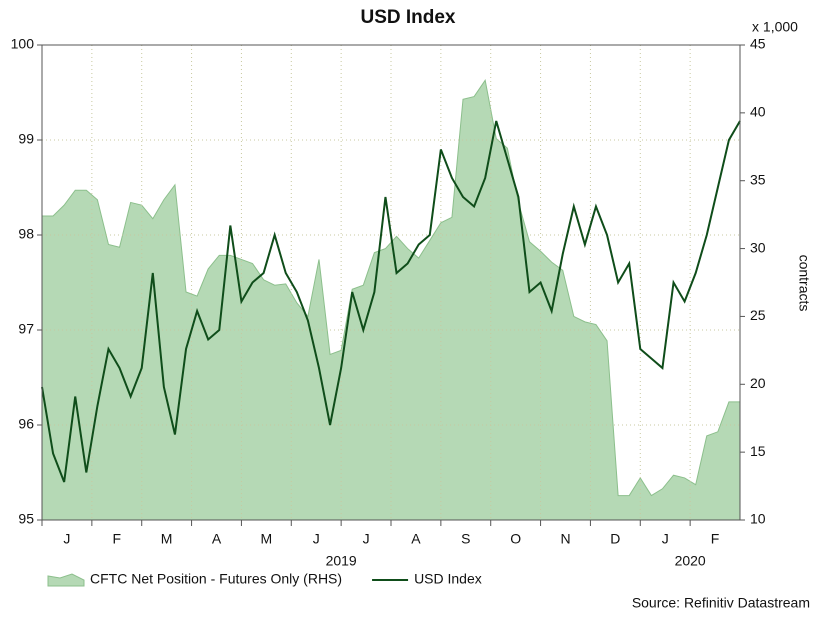 The image size is (816, 620). I want to click on y-tick-label: 98, so click(26, 234).